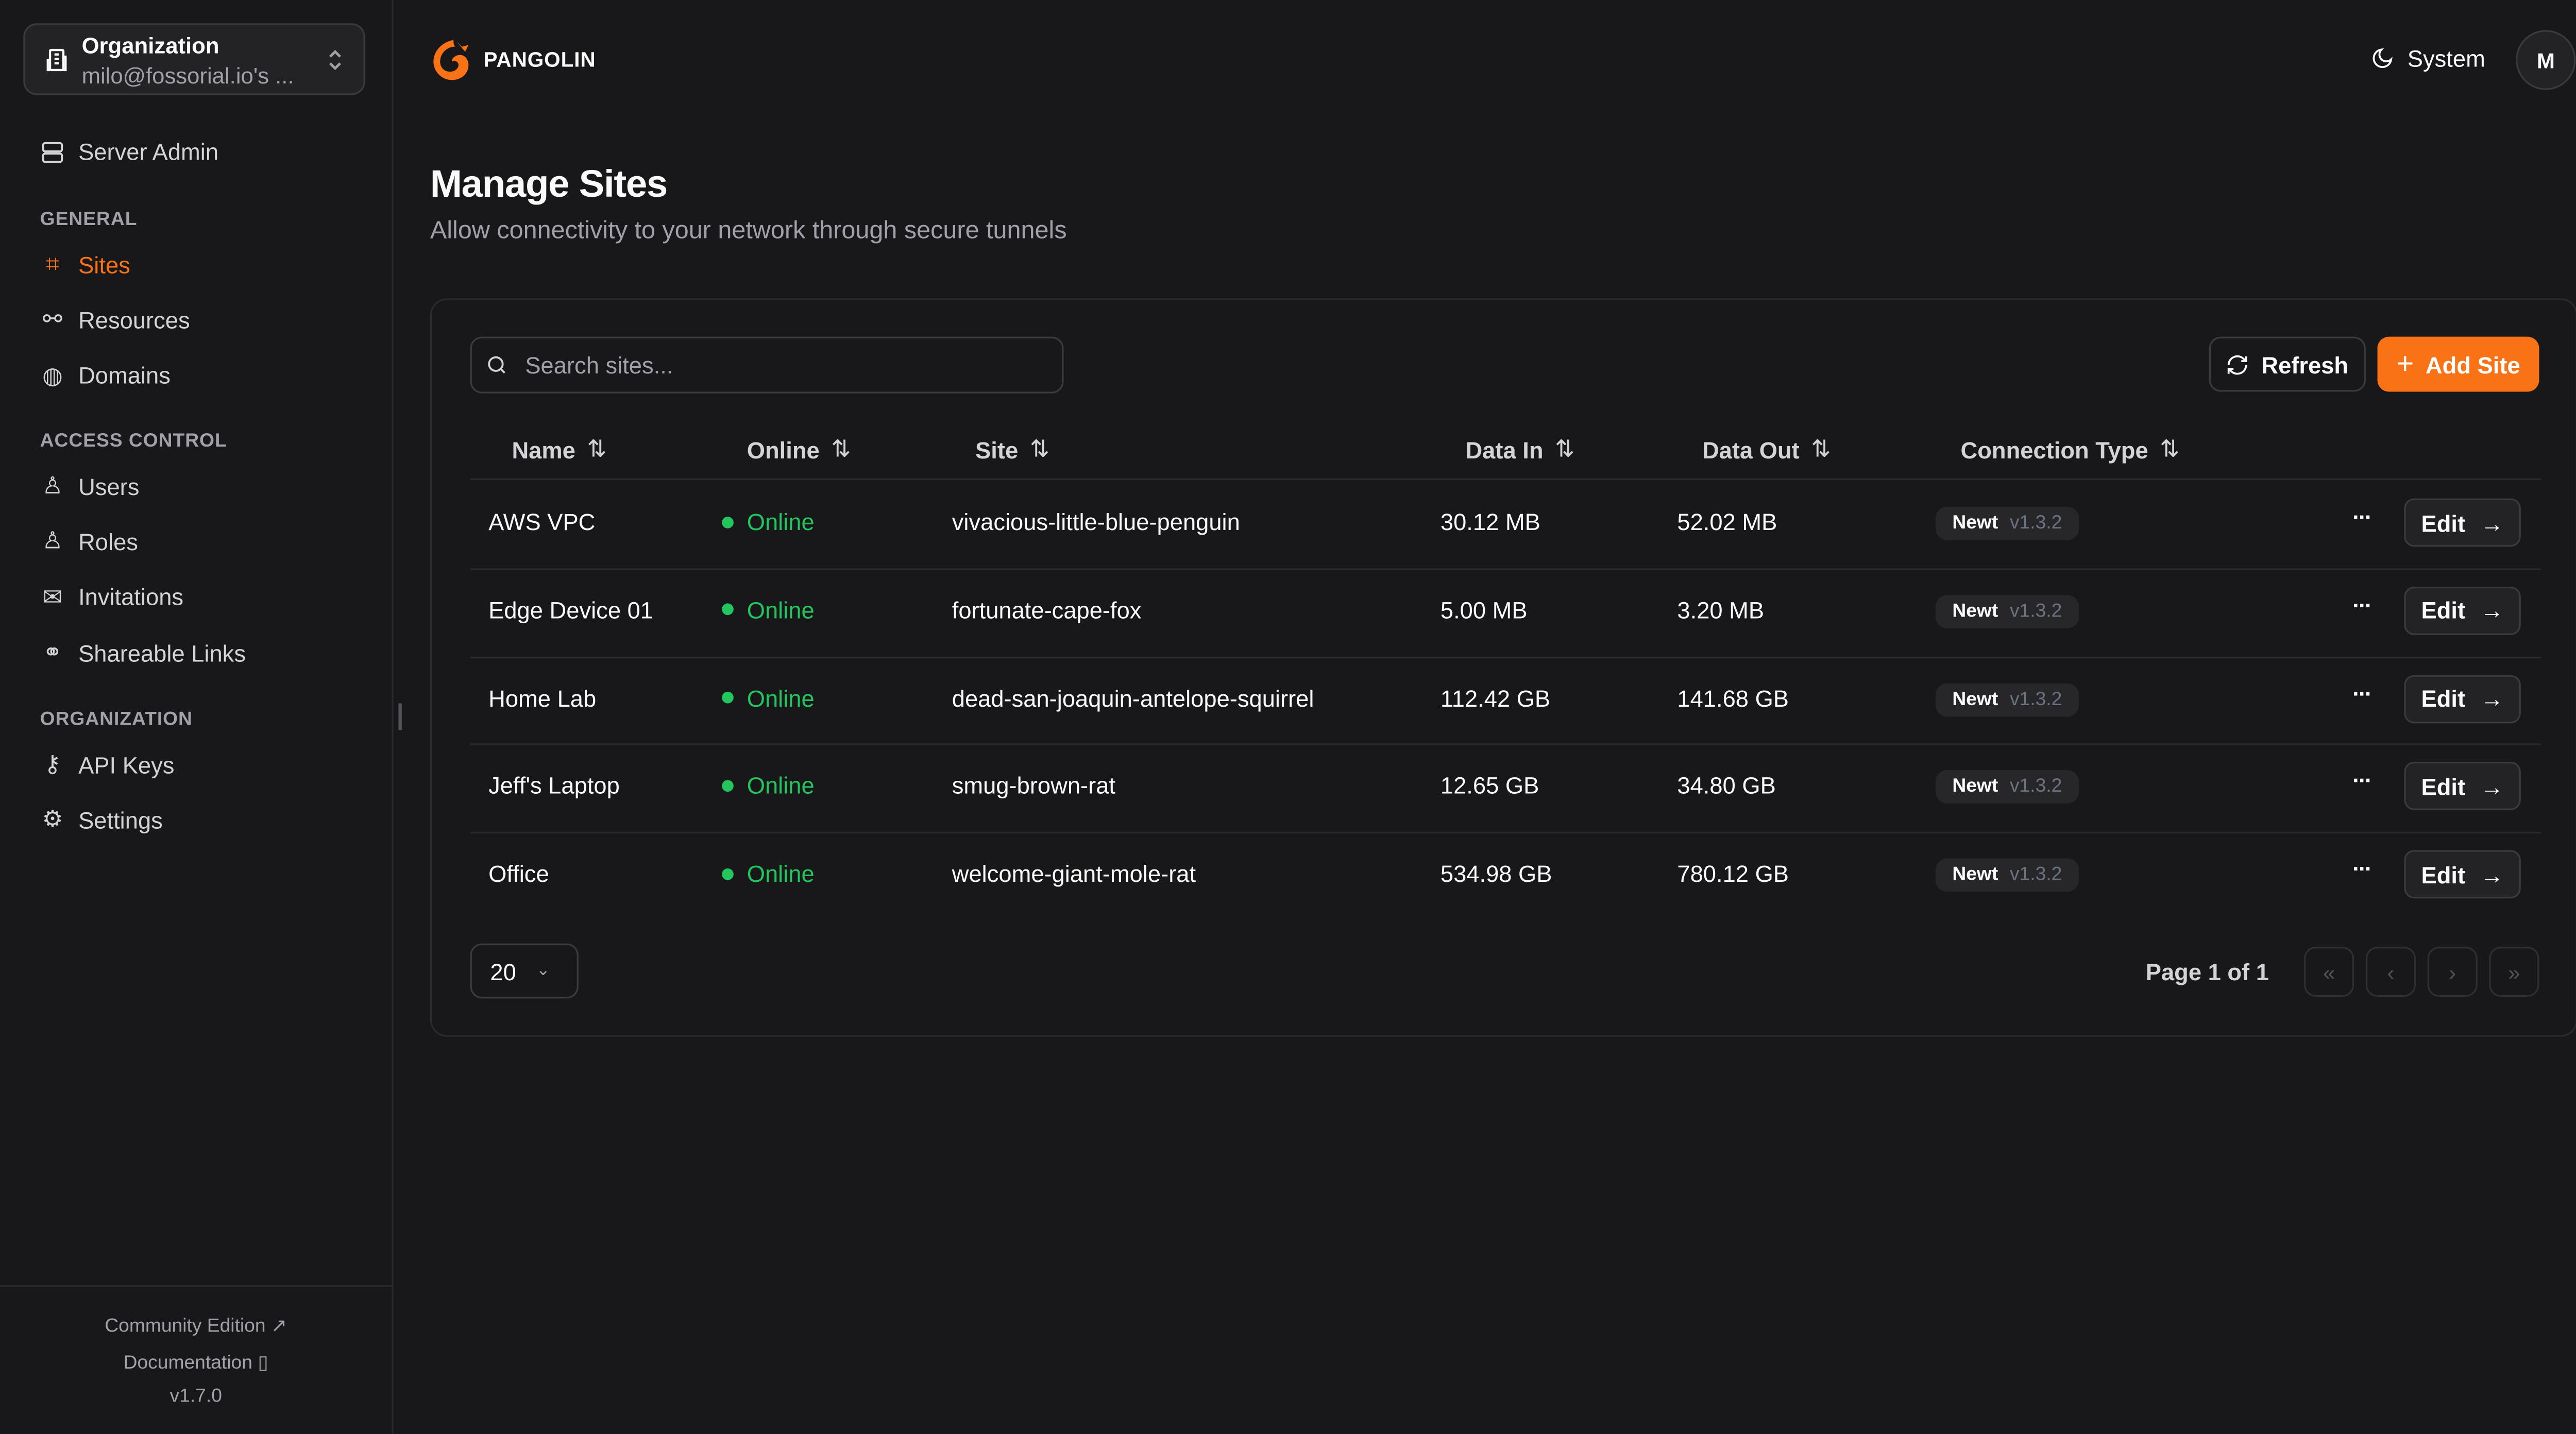 Image resolution: width=2576 pixels, height=1434 pixels. Describe the element at coordinates (115, 319) in the screenshot. I see `sidebar-item-resources: ⚯ Resources` at that location.